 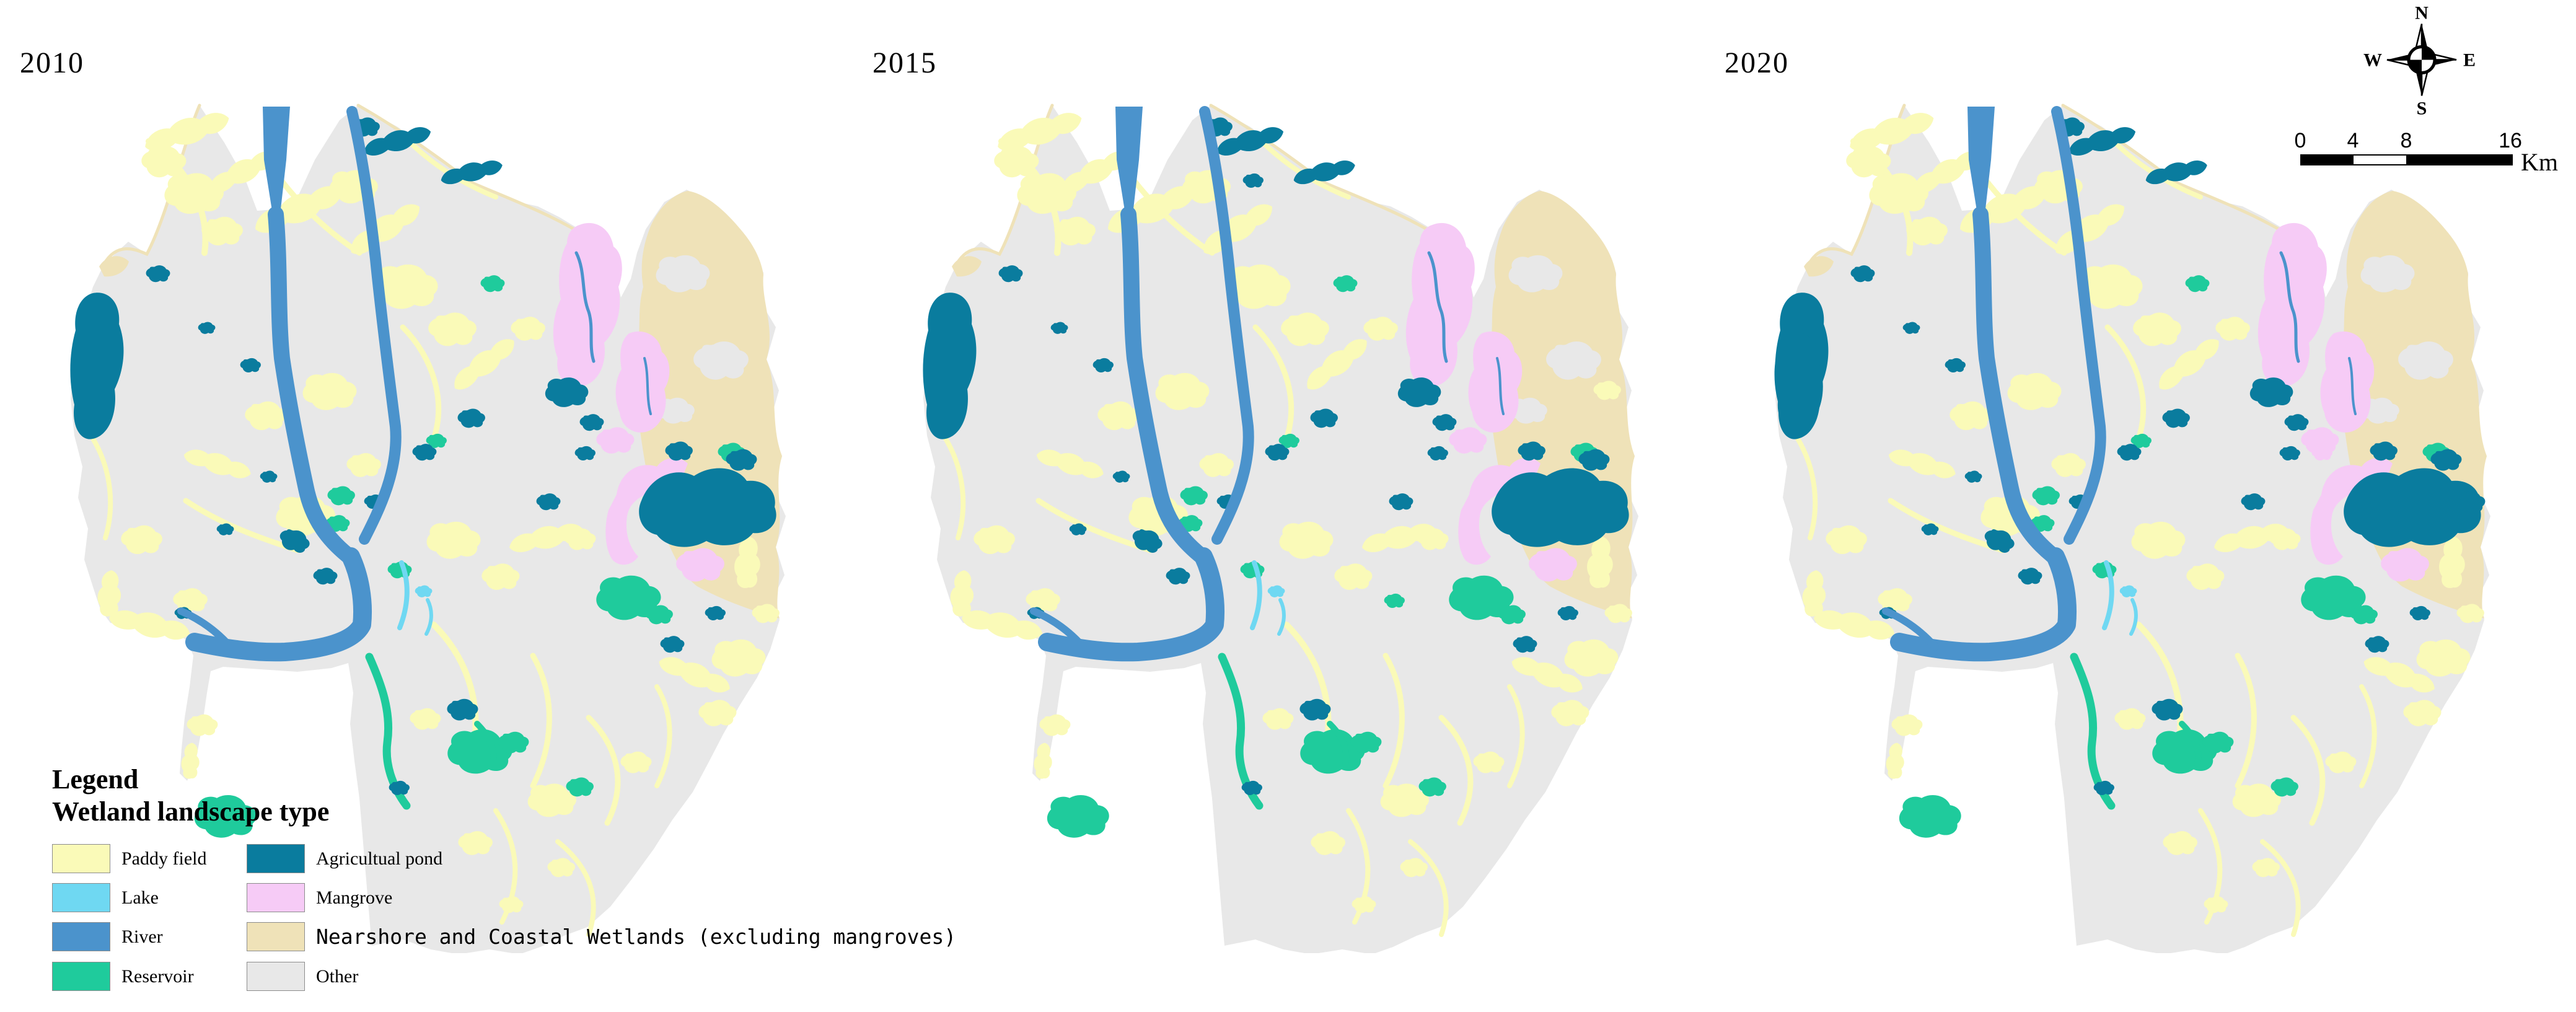 What do you see at coordinates (905, 62) in the screenshot?
I see `year-label-2015: 2015` at bounding box center [905, 62].